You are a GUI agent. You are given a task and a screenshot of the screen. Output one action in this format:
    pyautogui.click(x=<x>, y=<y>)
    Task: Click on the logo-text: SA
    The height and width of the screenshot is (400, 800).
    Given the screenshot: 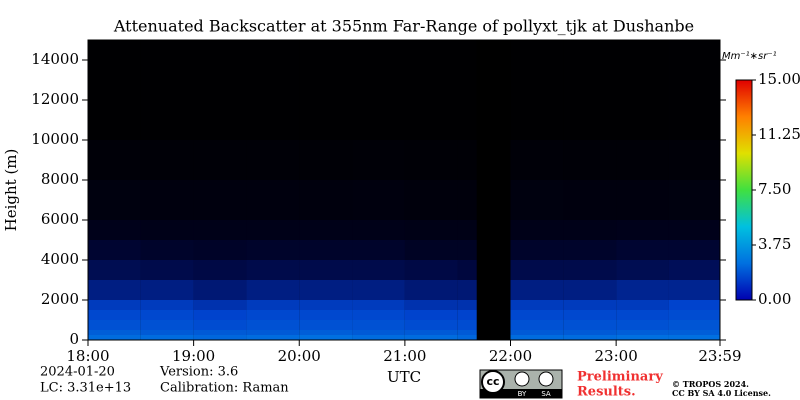 What is the action you would take?
    pyautogui.click(x=546, y=394)
    